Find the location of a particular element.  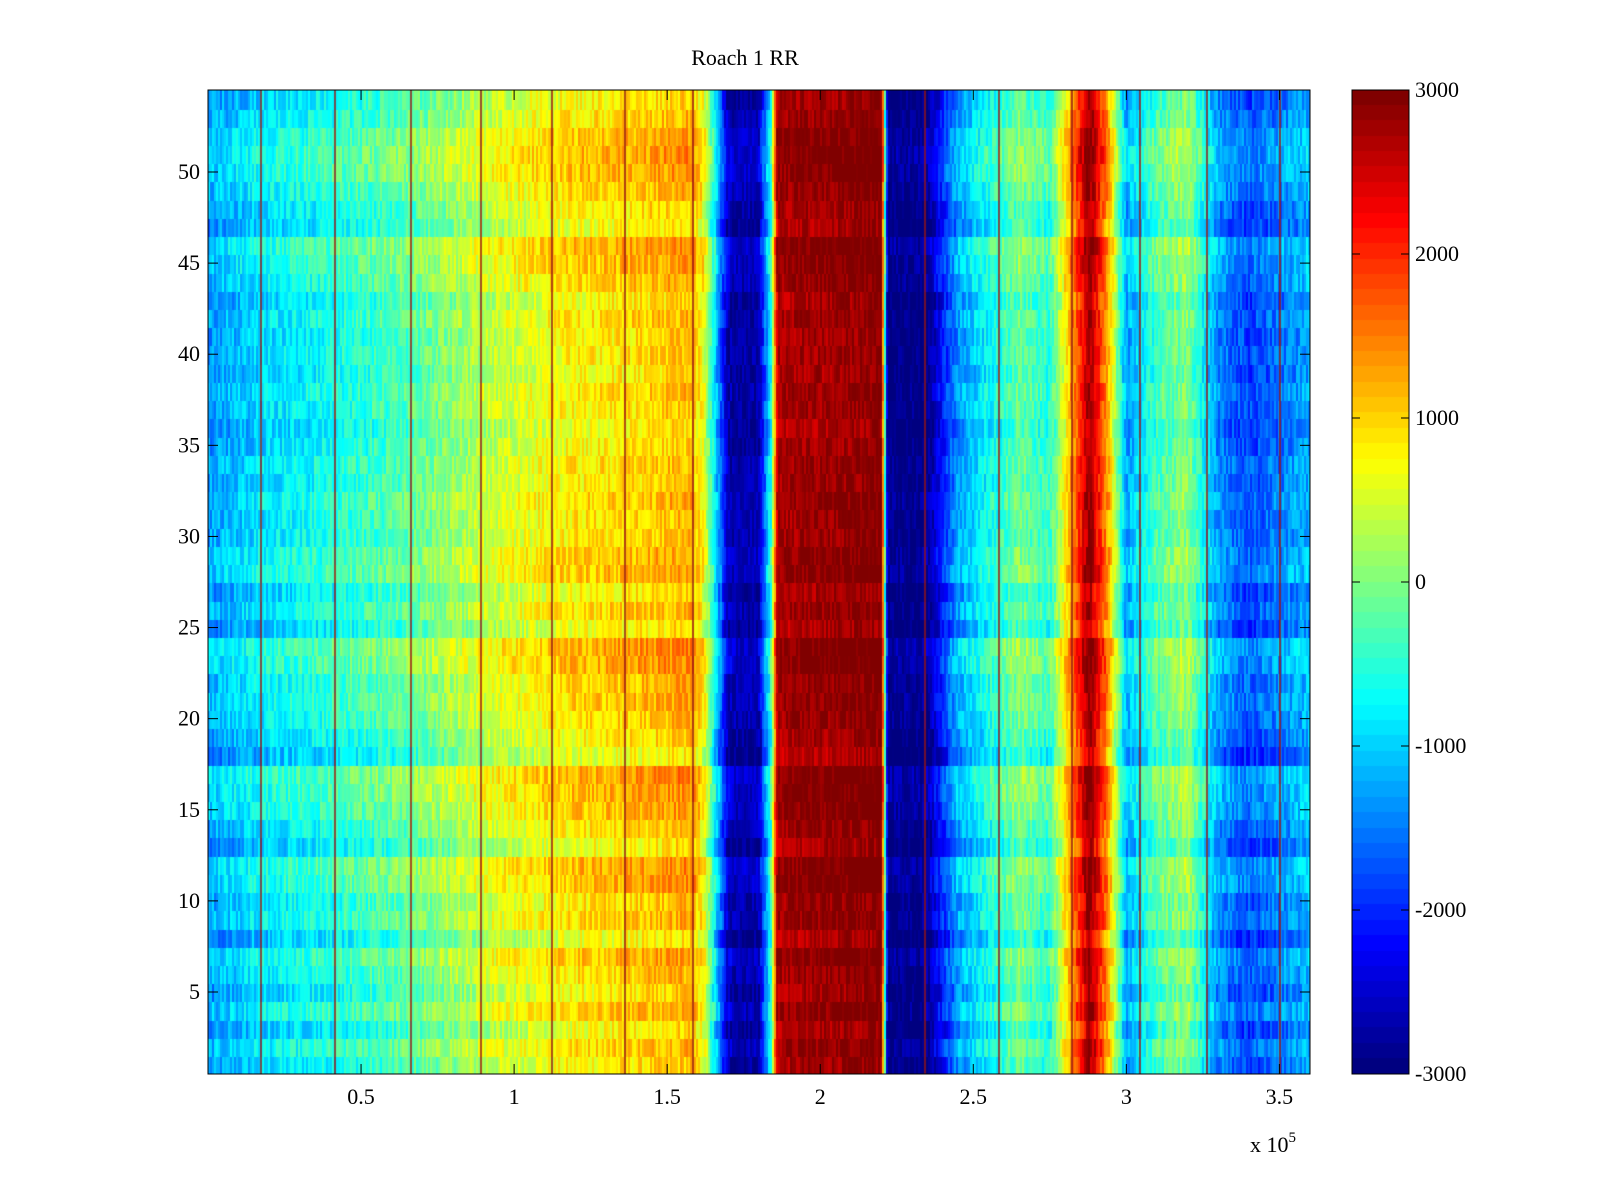

colorbar-tick-label: 3000 is located at coordinates (1437, 89).